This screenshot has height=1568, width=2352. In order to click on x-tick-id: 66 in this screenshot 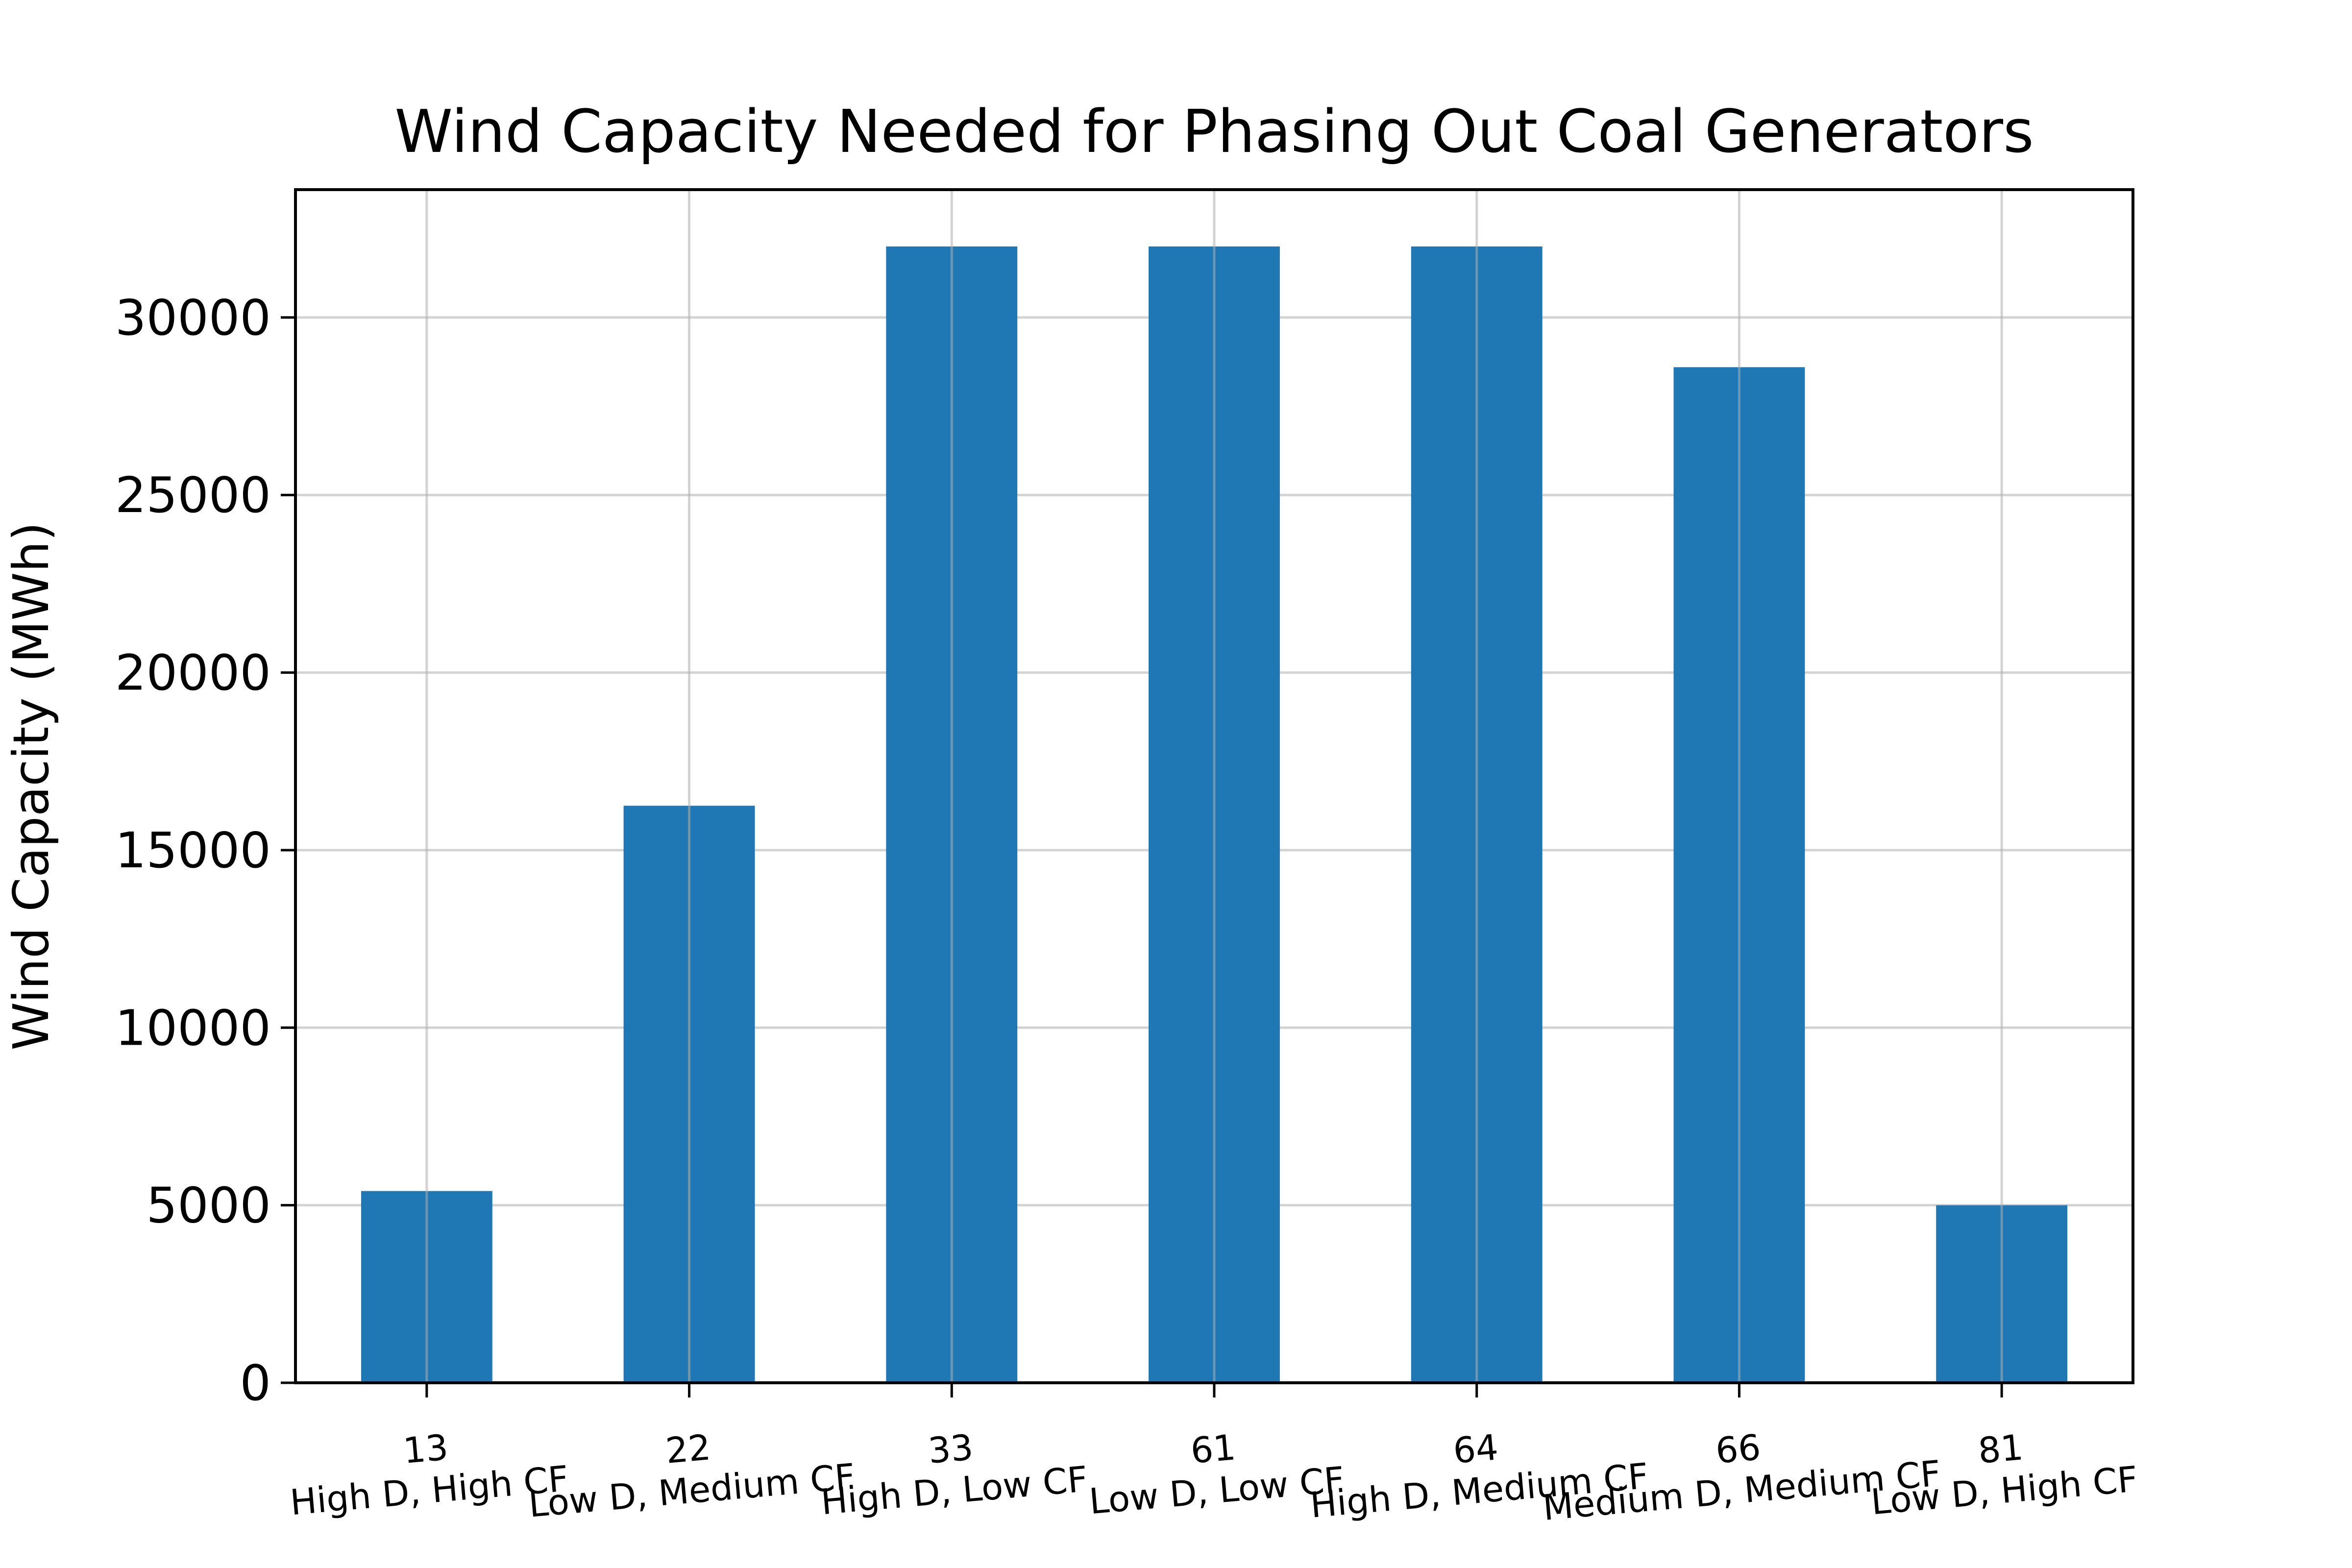, I will do `click(1738, 1448)`.